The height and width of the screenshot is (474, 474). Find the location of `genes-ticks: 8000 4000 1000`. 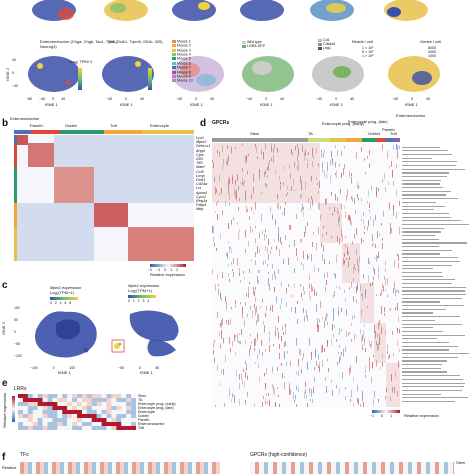

genes-ticks: 8000 4000 1000 is located at coordinates (432, 52).